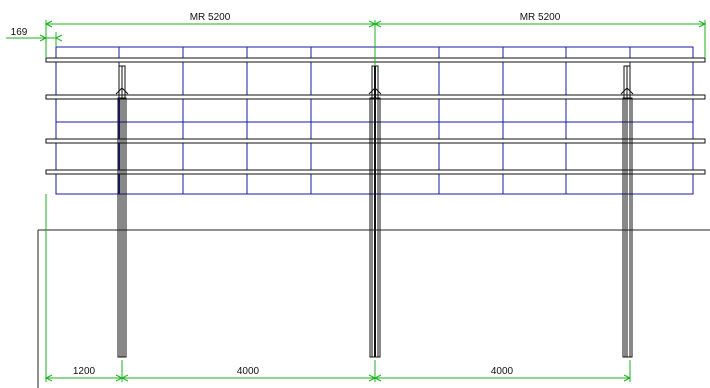  What do you see at coordinates (122, 211) in the screenshot?
I see `post-left` at bounding box center [122, 211].